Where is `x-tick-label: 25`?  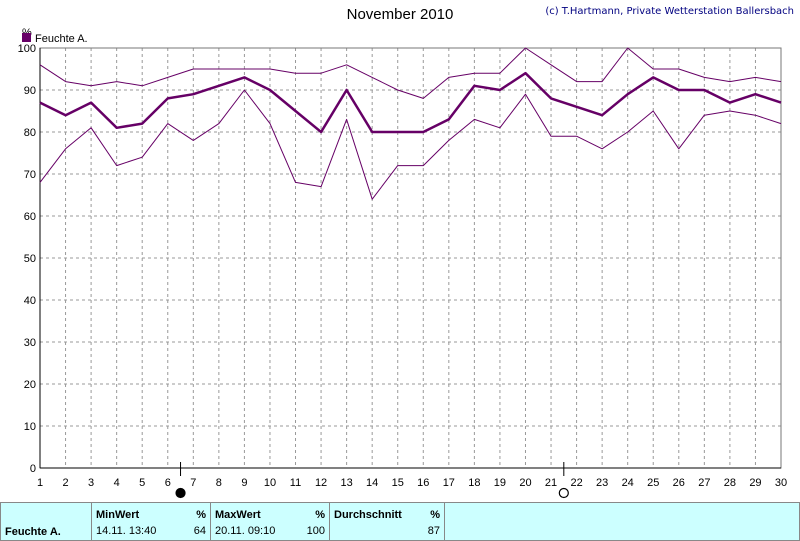 x-tick-label: 25 is located at coordinates (653, 483).